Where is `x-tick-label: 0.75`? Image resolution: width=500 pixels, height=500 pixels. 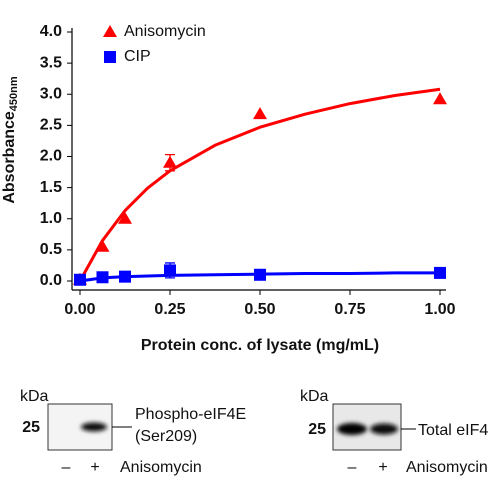 x-tick-label: 0.75 is located at coordinates (349, 309).